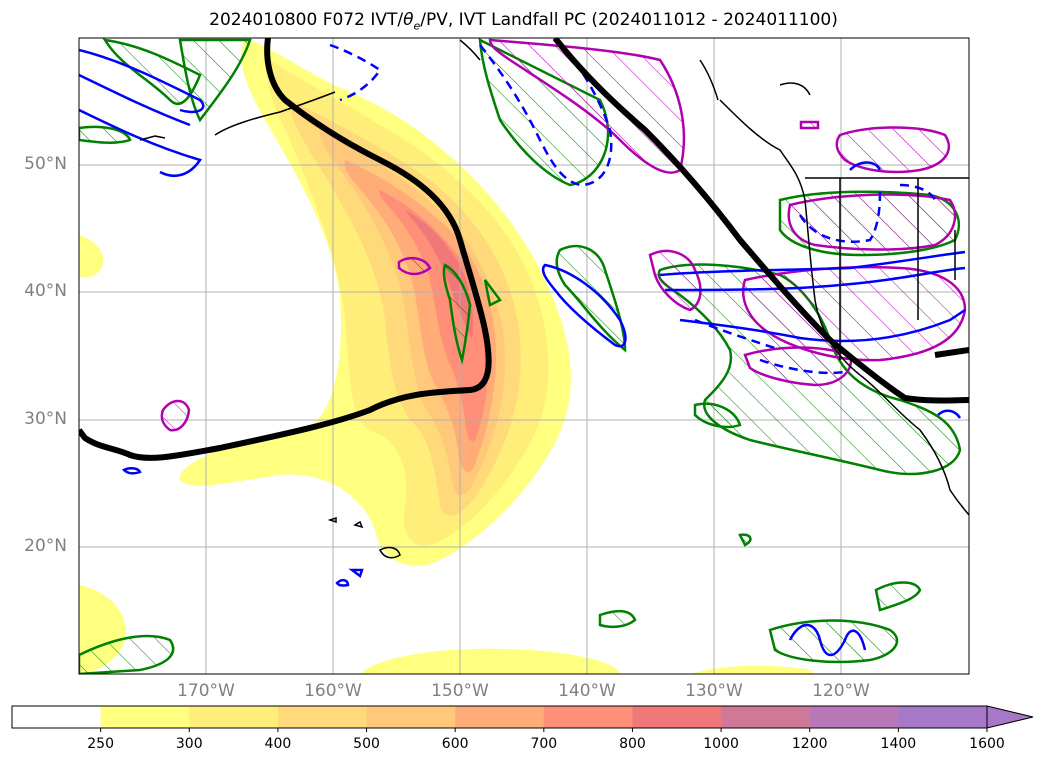 This screenshot has width=1047, height=767. Describe the element at coordinates (91, 256) in the screenshot. I see `ivt-250-west` at that location.